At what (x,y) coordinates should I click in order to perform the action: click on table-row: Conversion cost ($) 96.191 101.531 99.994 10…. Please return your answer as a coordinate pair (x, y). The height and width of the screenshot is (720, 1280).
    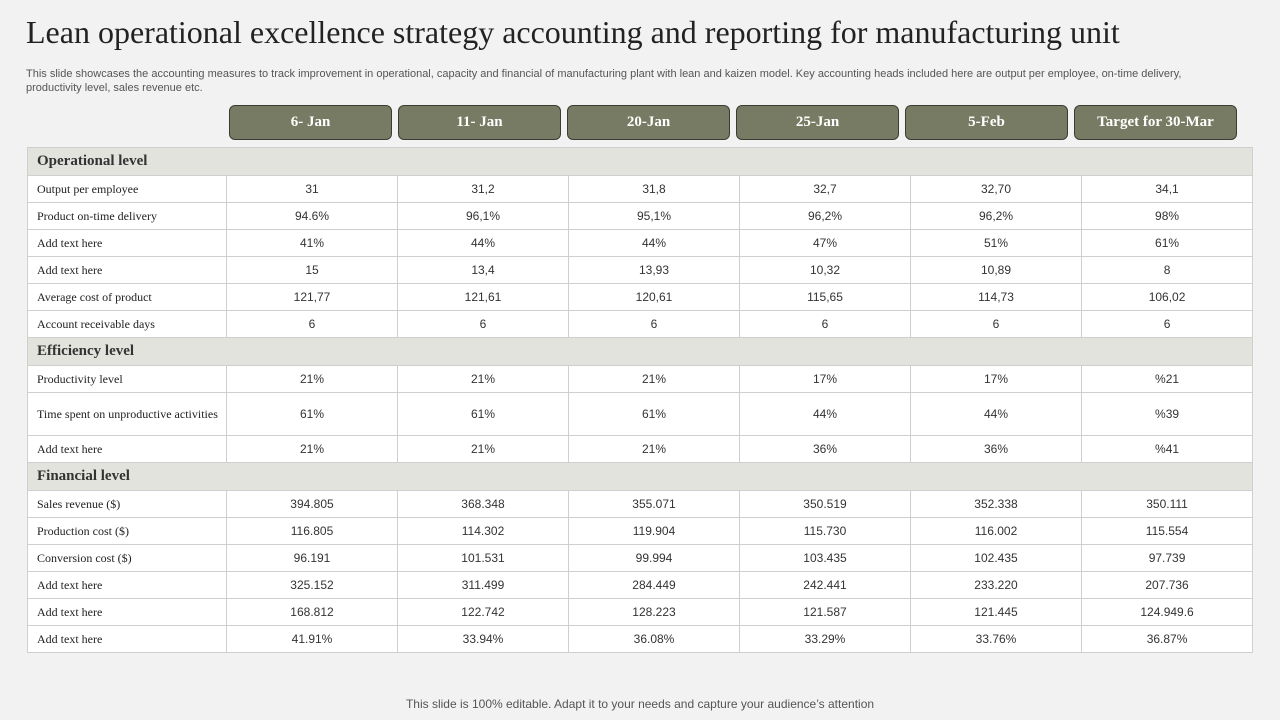
    Looking at the image, I should click on (640, 558).